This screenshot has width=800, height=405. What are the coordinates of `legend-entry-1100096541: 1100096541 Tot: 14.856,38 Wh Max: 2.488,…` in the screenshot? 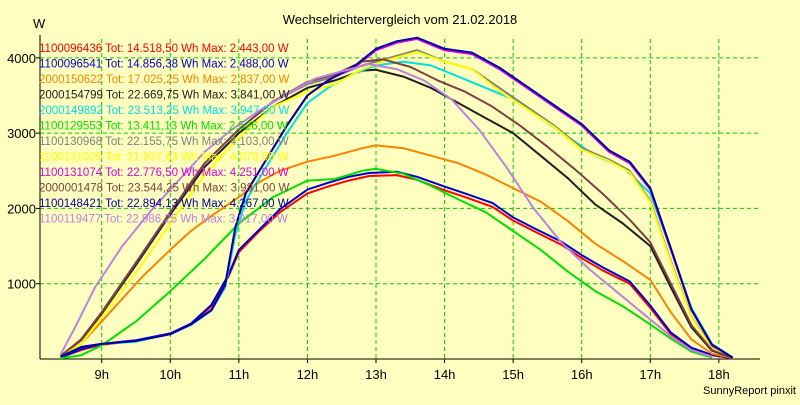 It's located at (164, 65).